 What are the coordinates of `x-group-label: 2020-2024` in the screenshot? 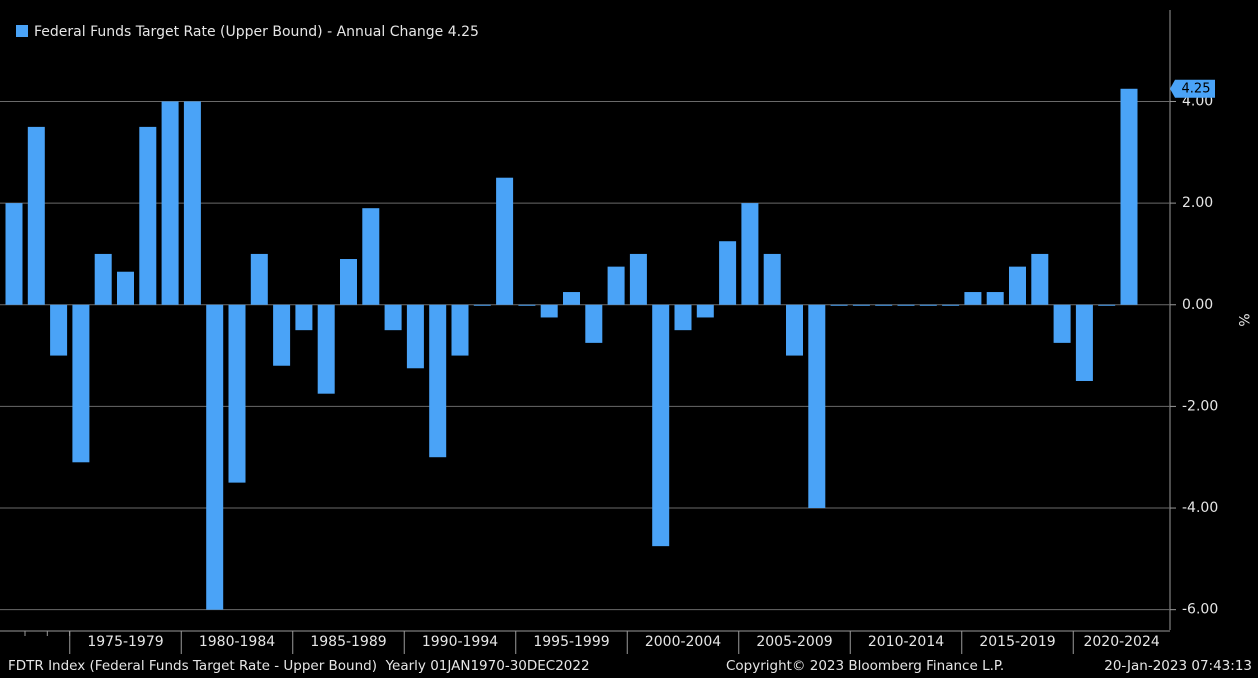 It's located at (1121, 642).